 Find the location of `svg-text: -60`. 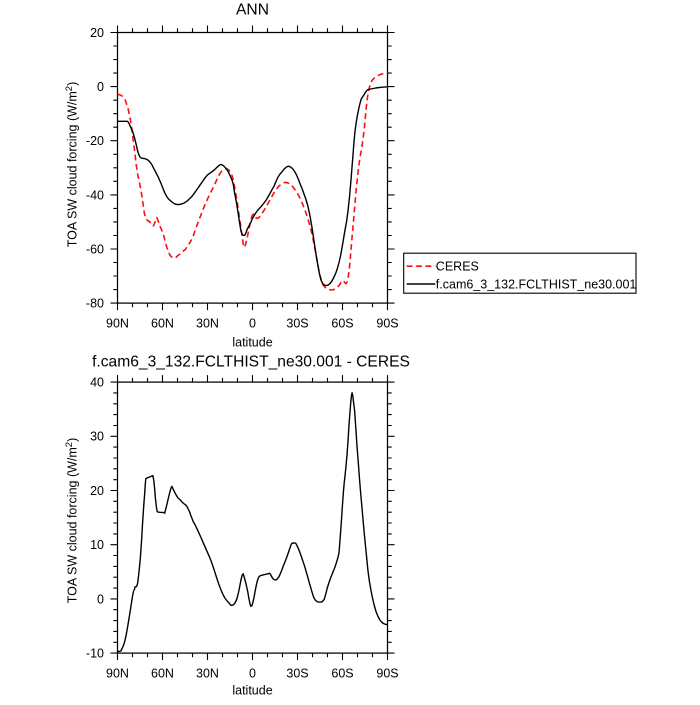

svg-text: -60 is located at coordinates (95, 249).